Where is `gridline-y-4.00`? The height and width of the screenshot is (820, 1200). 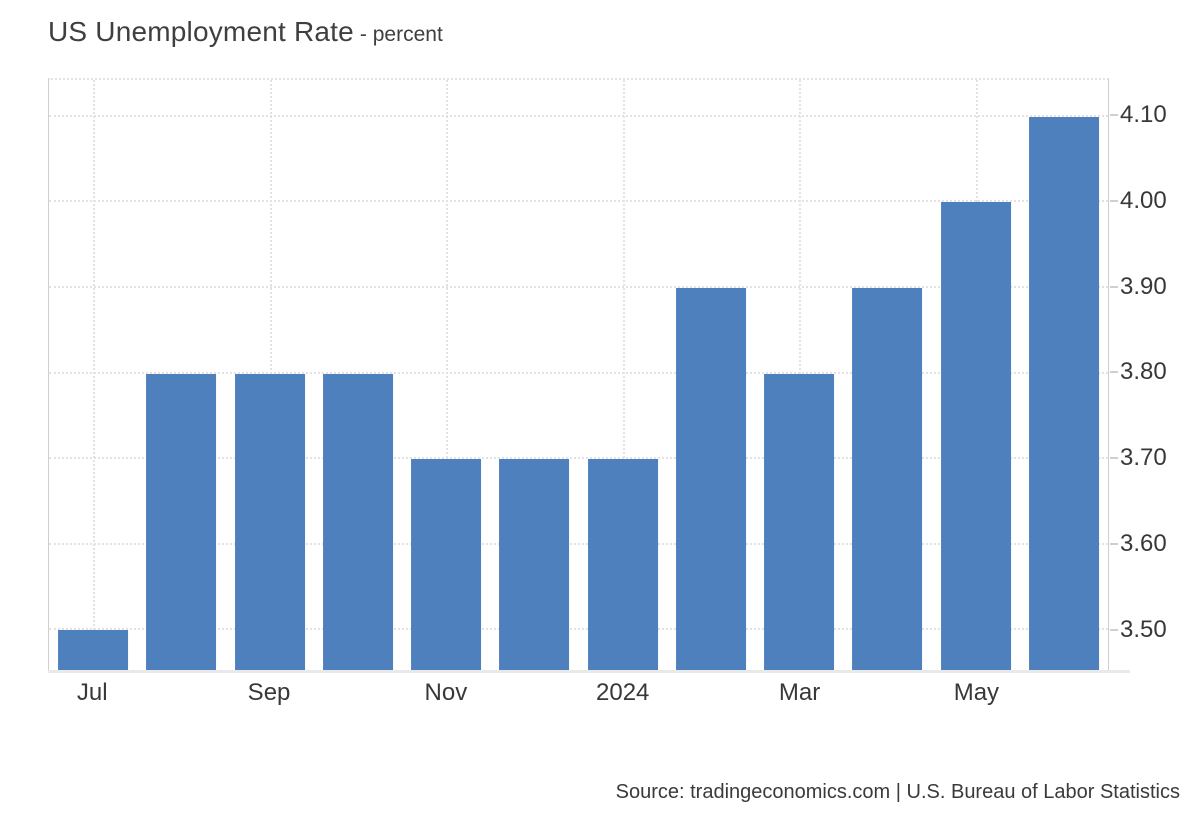 gridline-y-4.00 is located at coordinates (578, 201).